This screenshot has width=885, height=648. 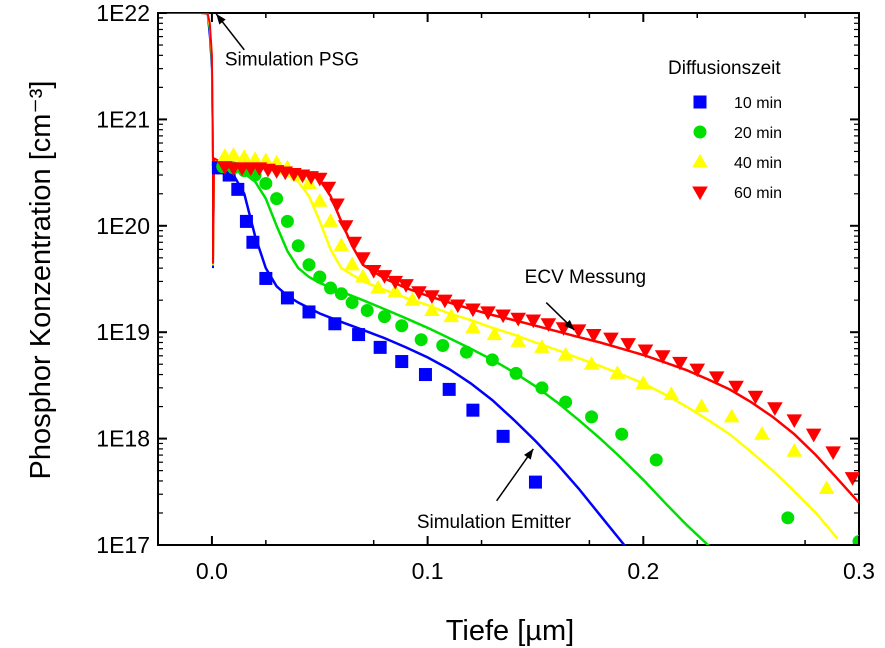 I want to click on annotation-arrow-head, so click(x=221, y=19).